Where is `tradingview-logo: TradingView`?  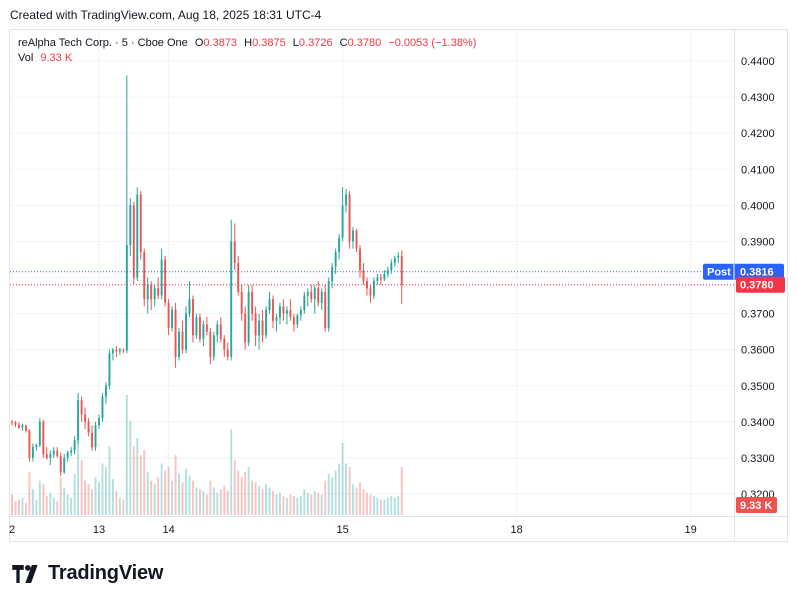
tradingview-logo: TradingView is located at coordinates (87, 573).